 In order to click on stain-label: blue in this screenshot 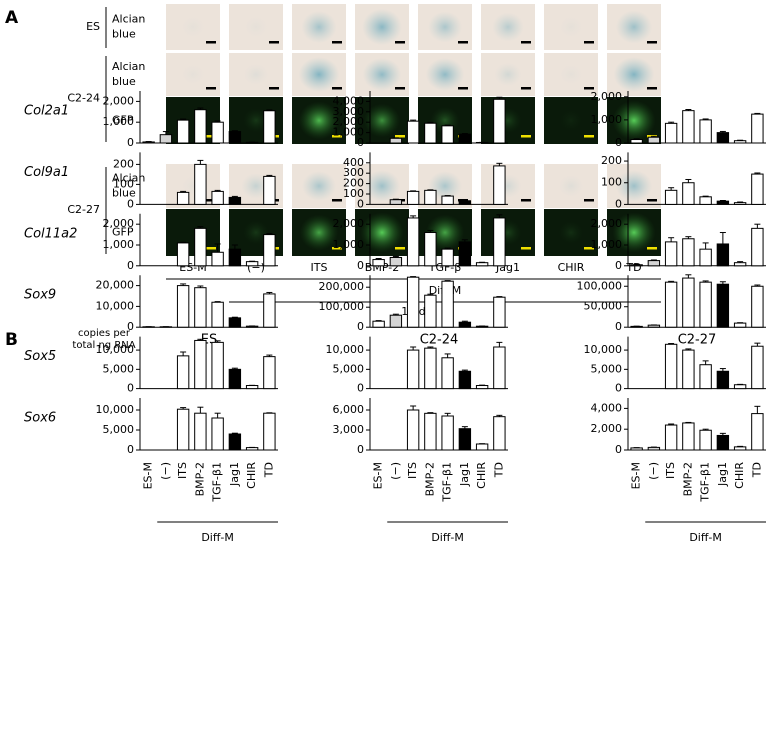, I will do `click(124, 81)`.